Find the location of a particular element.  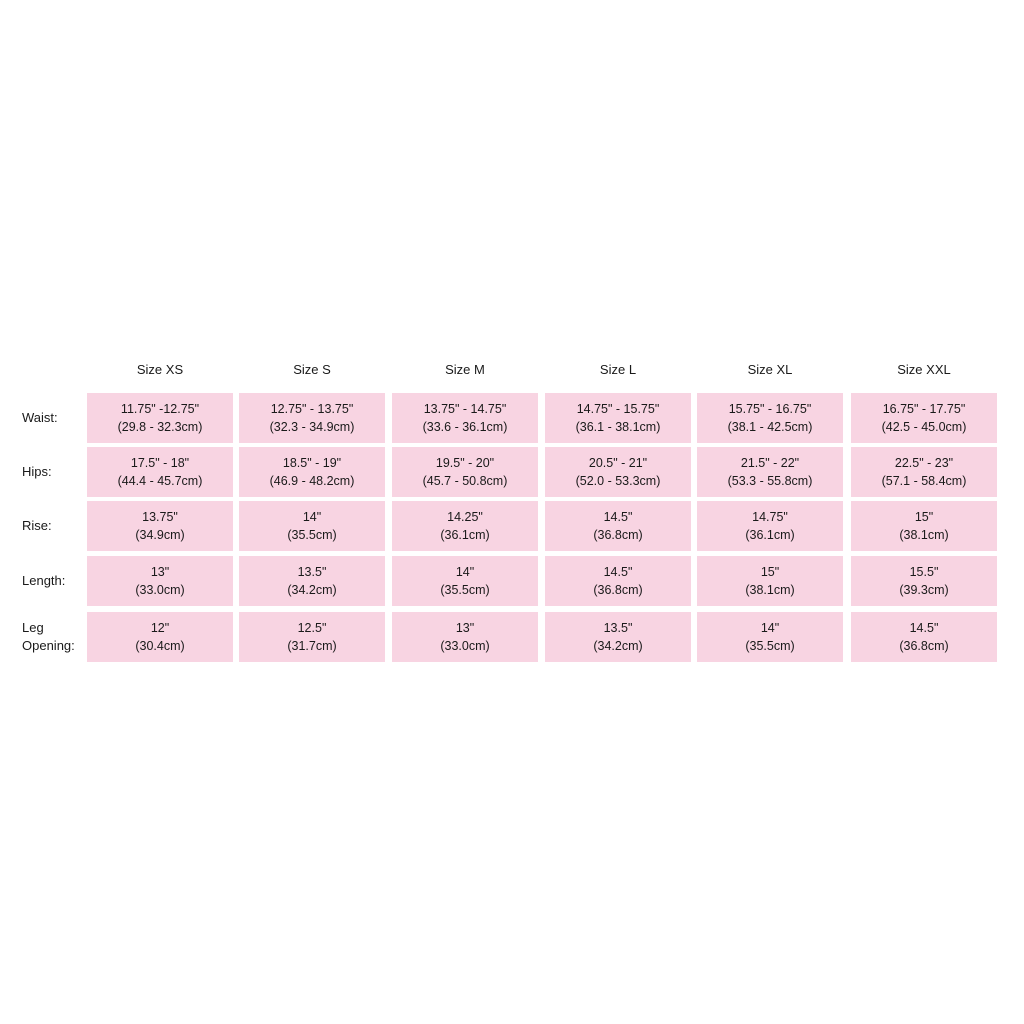

cell-hips-xxl: 22.5" - 23" (57.1 - 58.4cm) is located at coordinates (924, 472).